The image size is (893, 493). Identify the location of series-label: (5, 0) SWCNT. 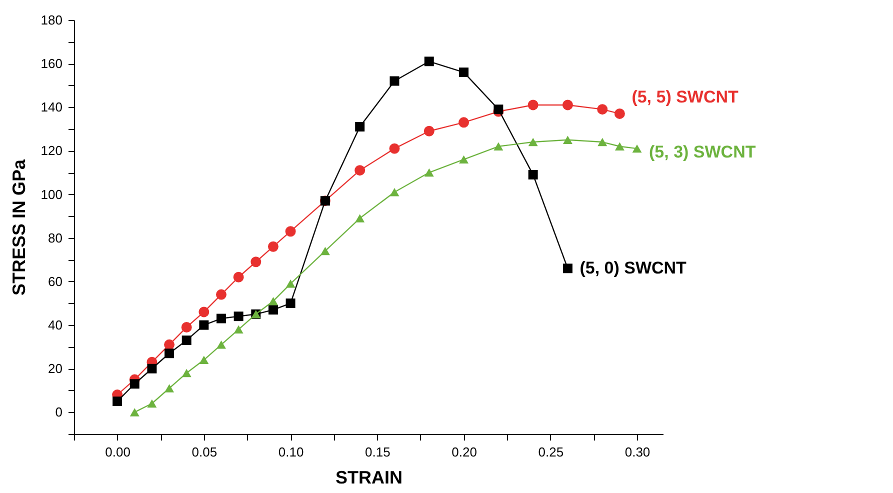
(634, 268).